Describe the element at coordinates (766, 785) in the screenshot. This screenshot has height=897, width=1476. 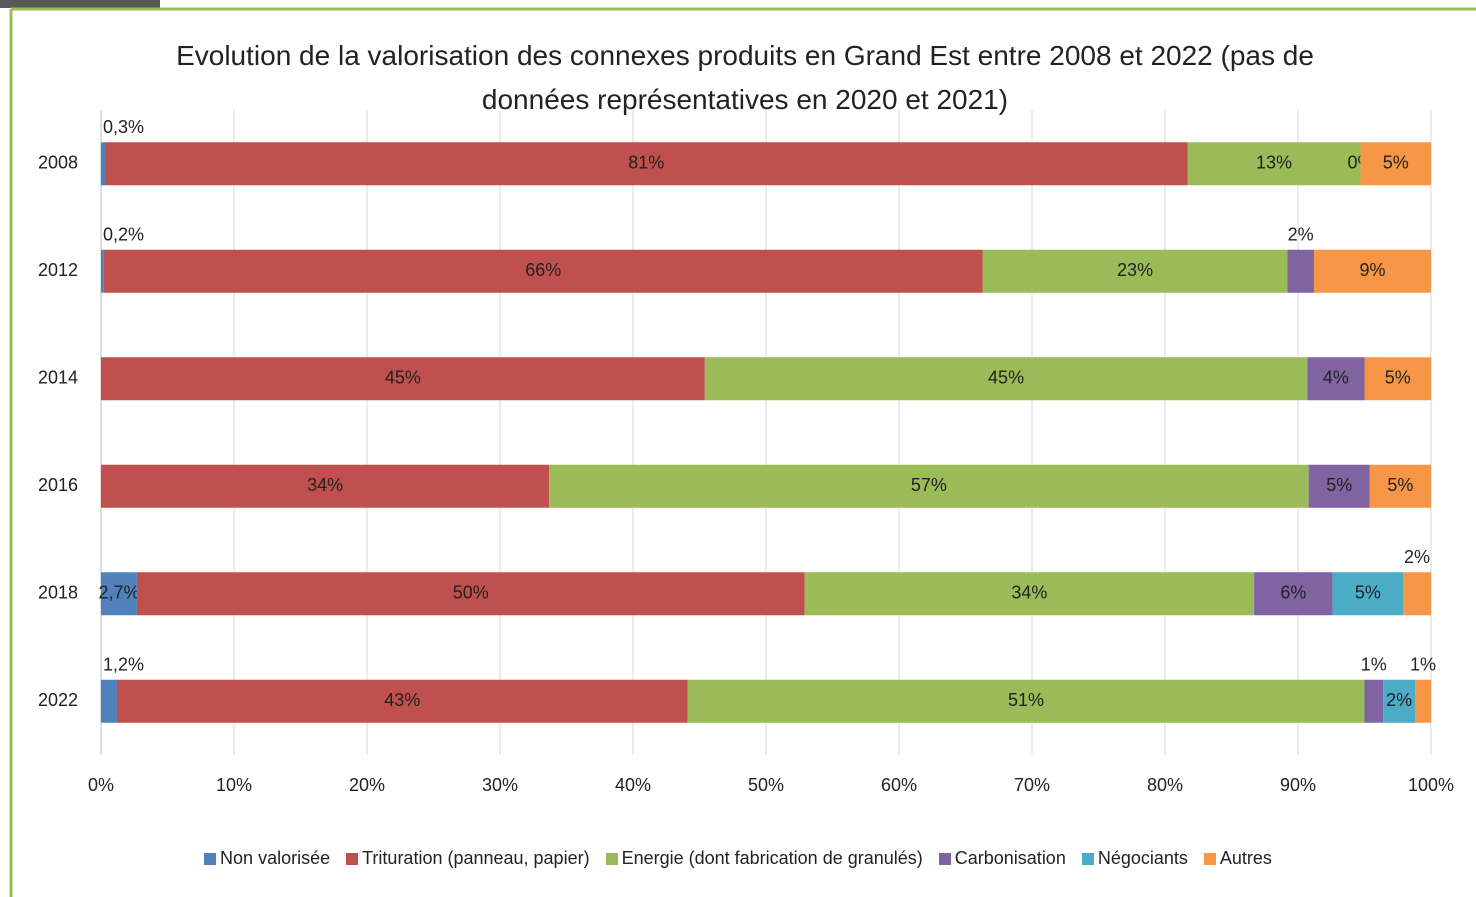
I see `x-tick-label: 50%` at that location.